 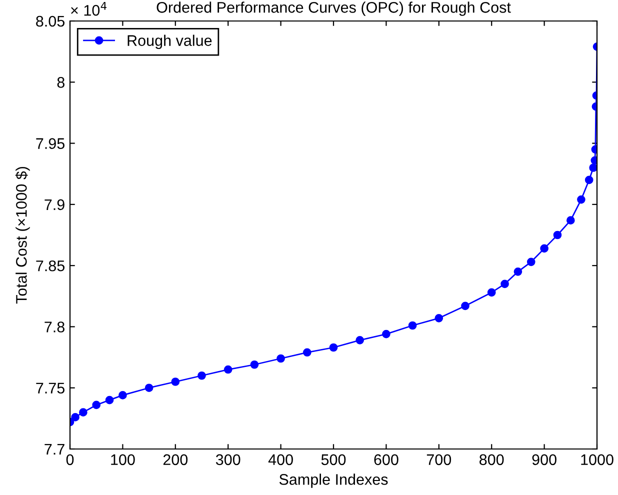 I want to click on x-tick-label: 300, so click(x=228, y=460).